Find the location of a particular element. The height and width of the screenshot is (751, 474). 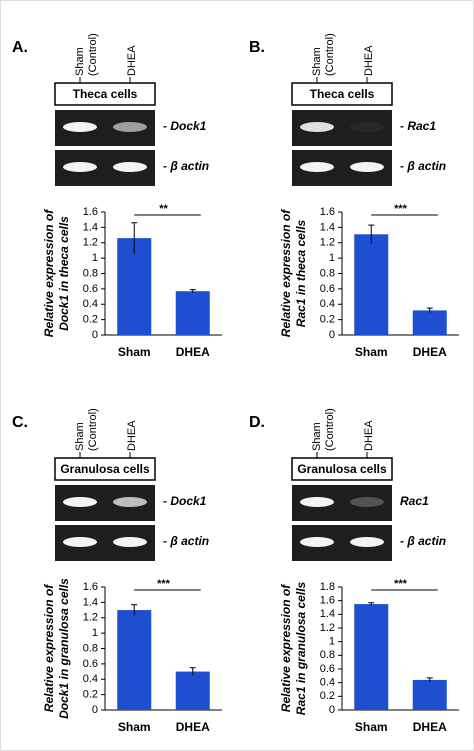

gel-label: Rac1 is located at coordinates (414, 501).